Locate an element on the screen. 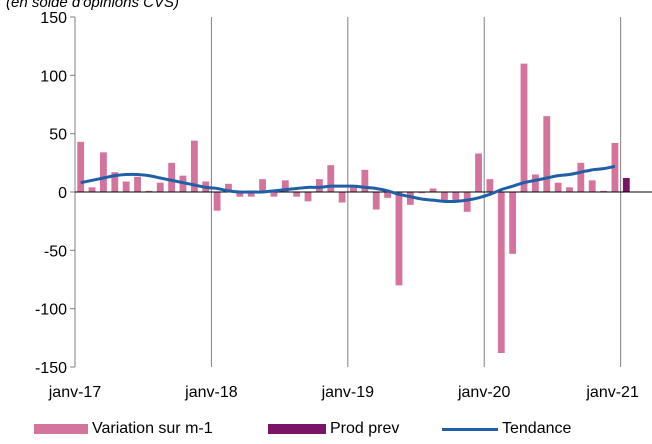 The width and height of the screenshot is (652, 444). chart-legend: Variation sur m-1 Prod prev Tendance is located at coordinates (326, 432).